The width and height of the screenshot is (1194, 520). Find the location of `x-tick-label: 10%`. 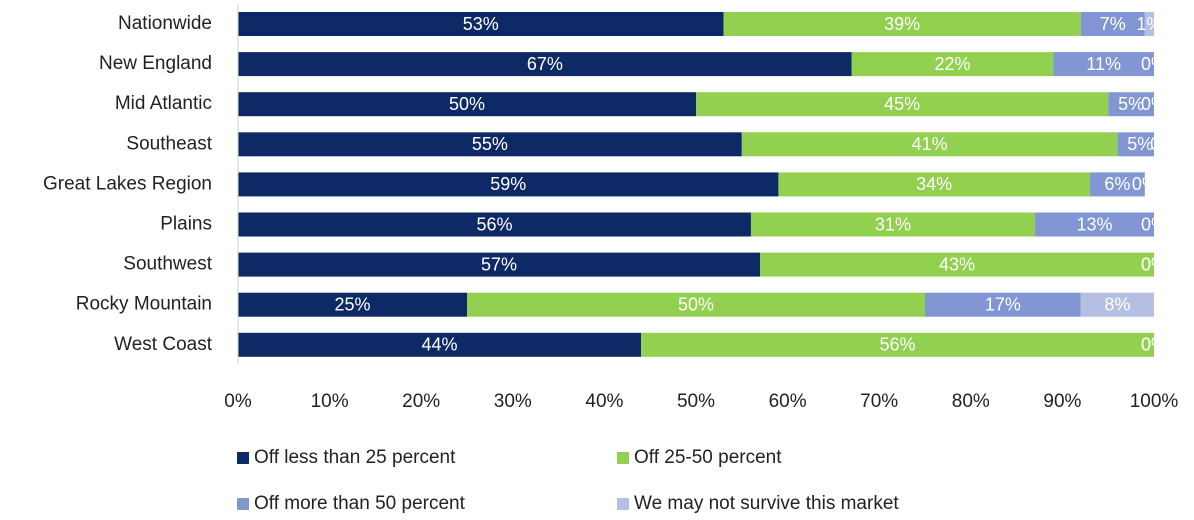

x-tick-label: 10% is located at coordinates (330, 401).